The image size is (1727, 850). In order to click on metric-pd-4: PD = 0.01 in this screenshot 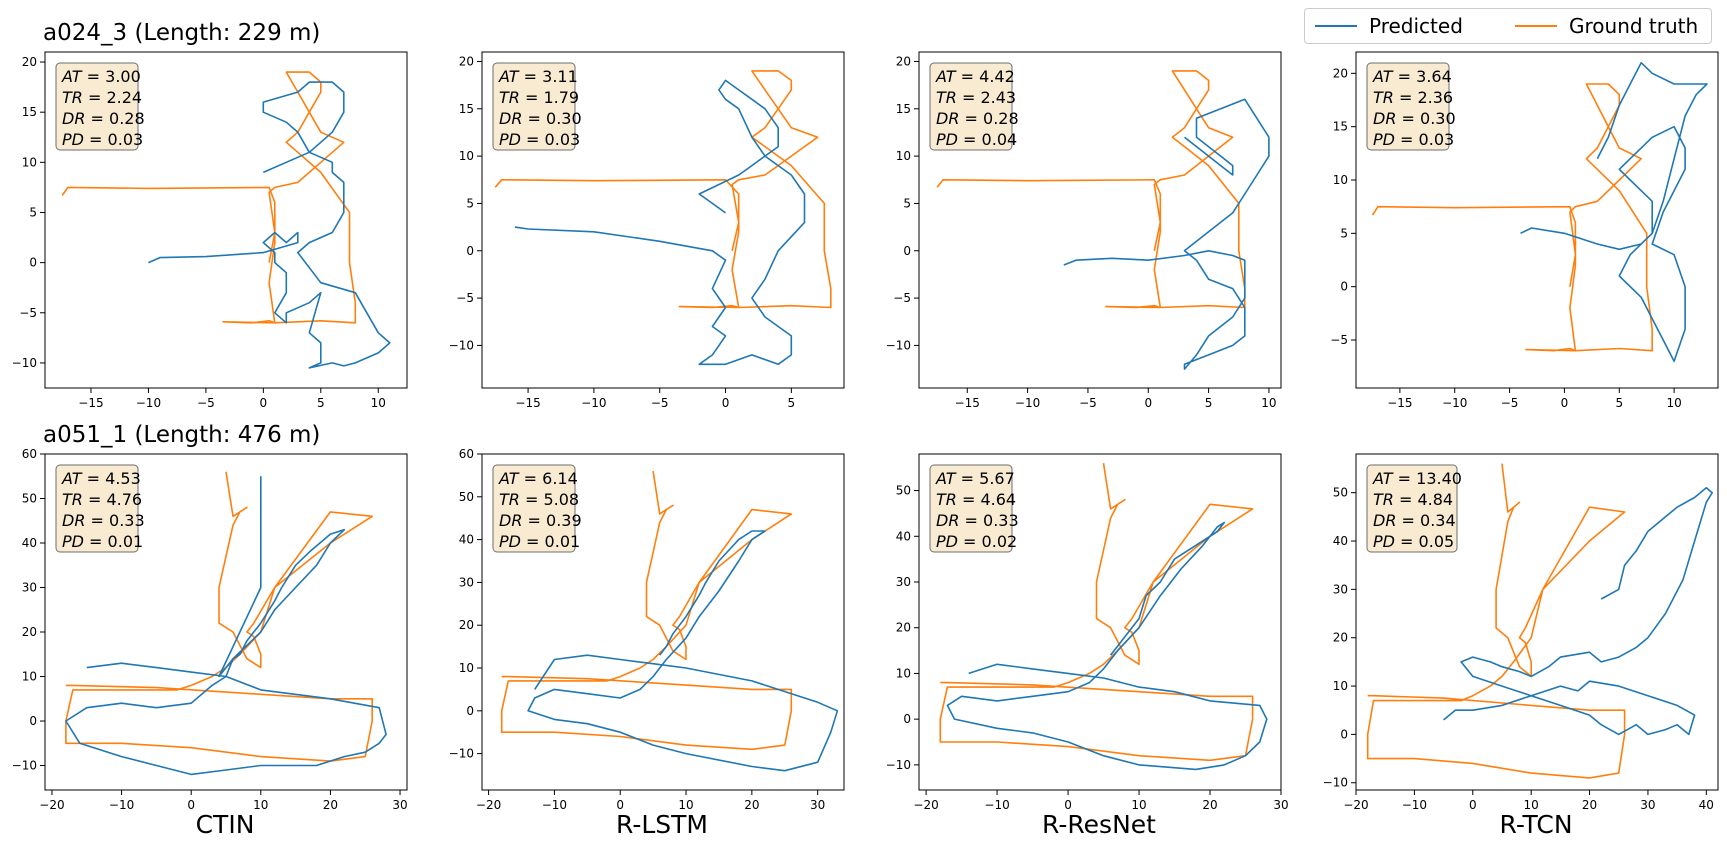, I will do `click(102, 541)`.